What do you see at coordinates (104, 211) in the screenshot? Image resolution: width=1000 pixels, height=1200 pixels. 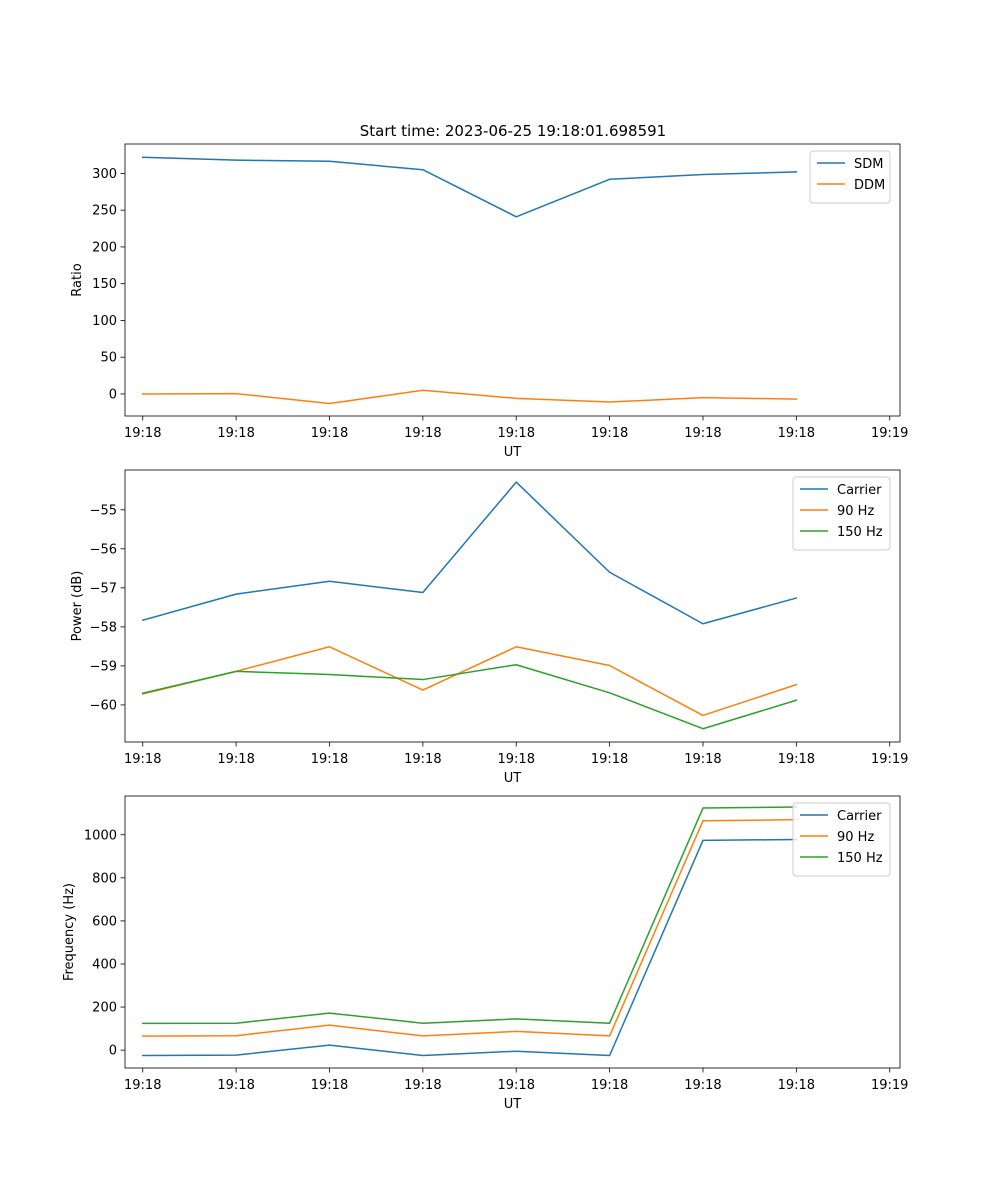 I see `y-tick-label: 250` at bounding box center [104, 211].